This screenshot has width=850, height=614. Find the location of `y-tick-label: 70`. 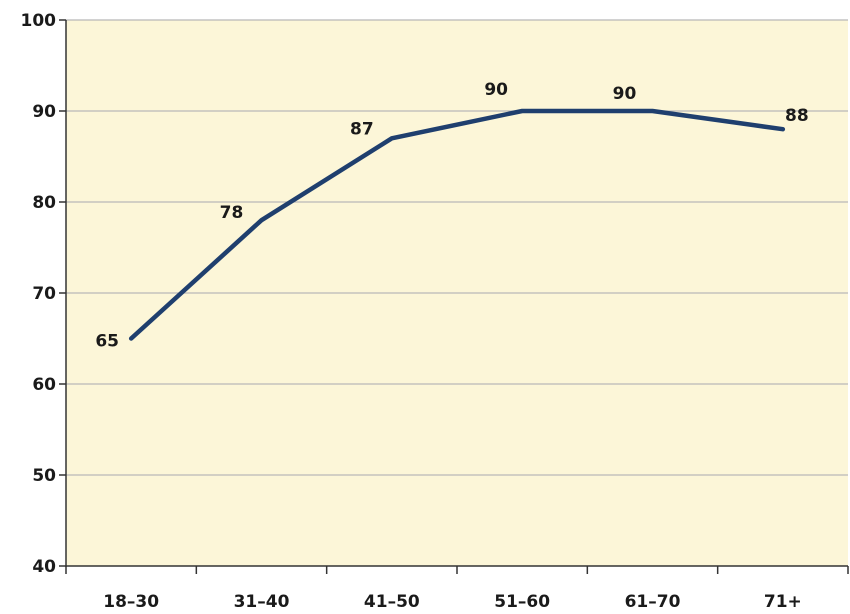

y-tick-label: 70 is located at coordinates (44, 294).